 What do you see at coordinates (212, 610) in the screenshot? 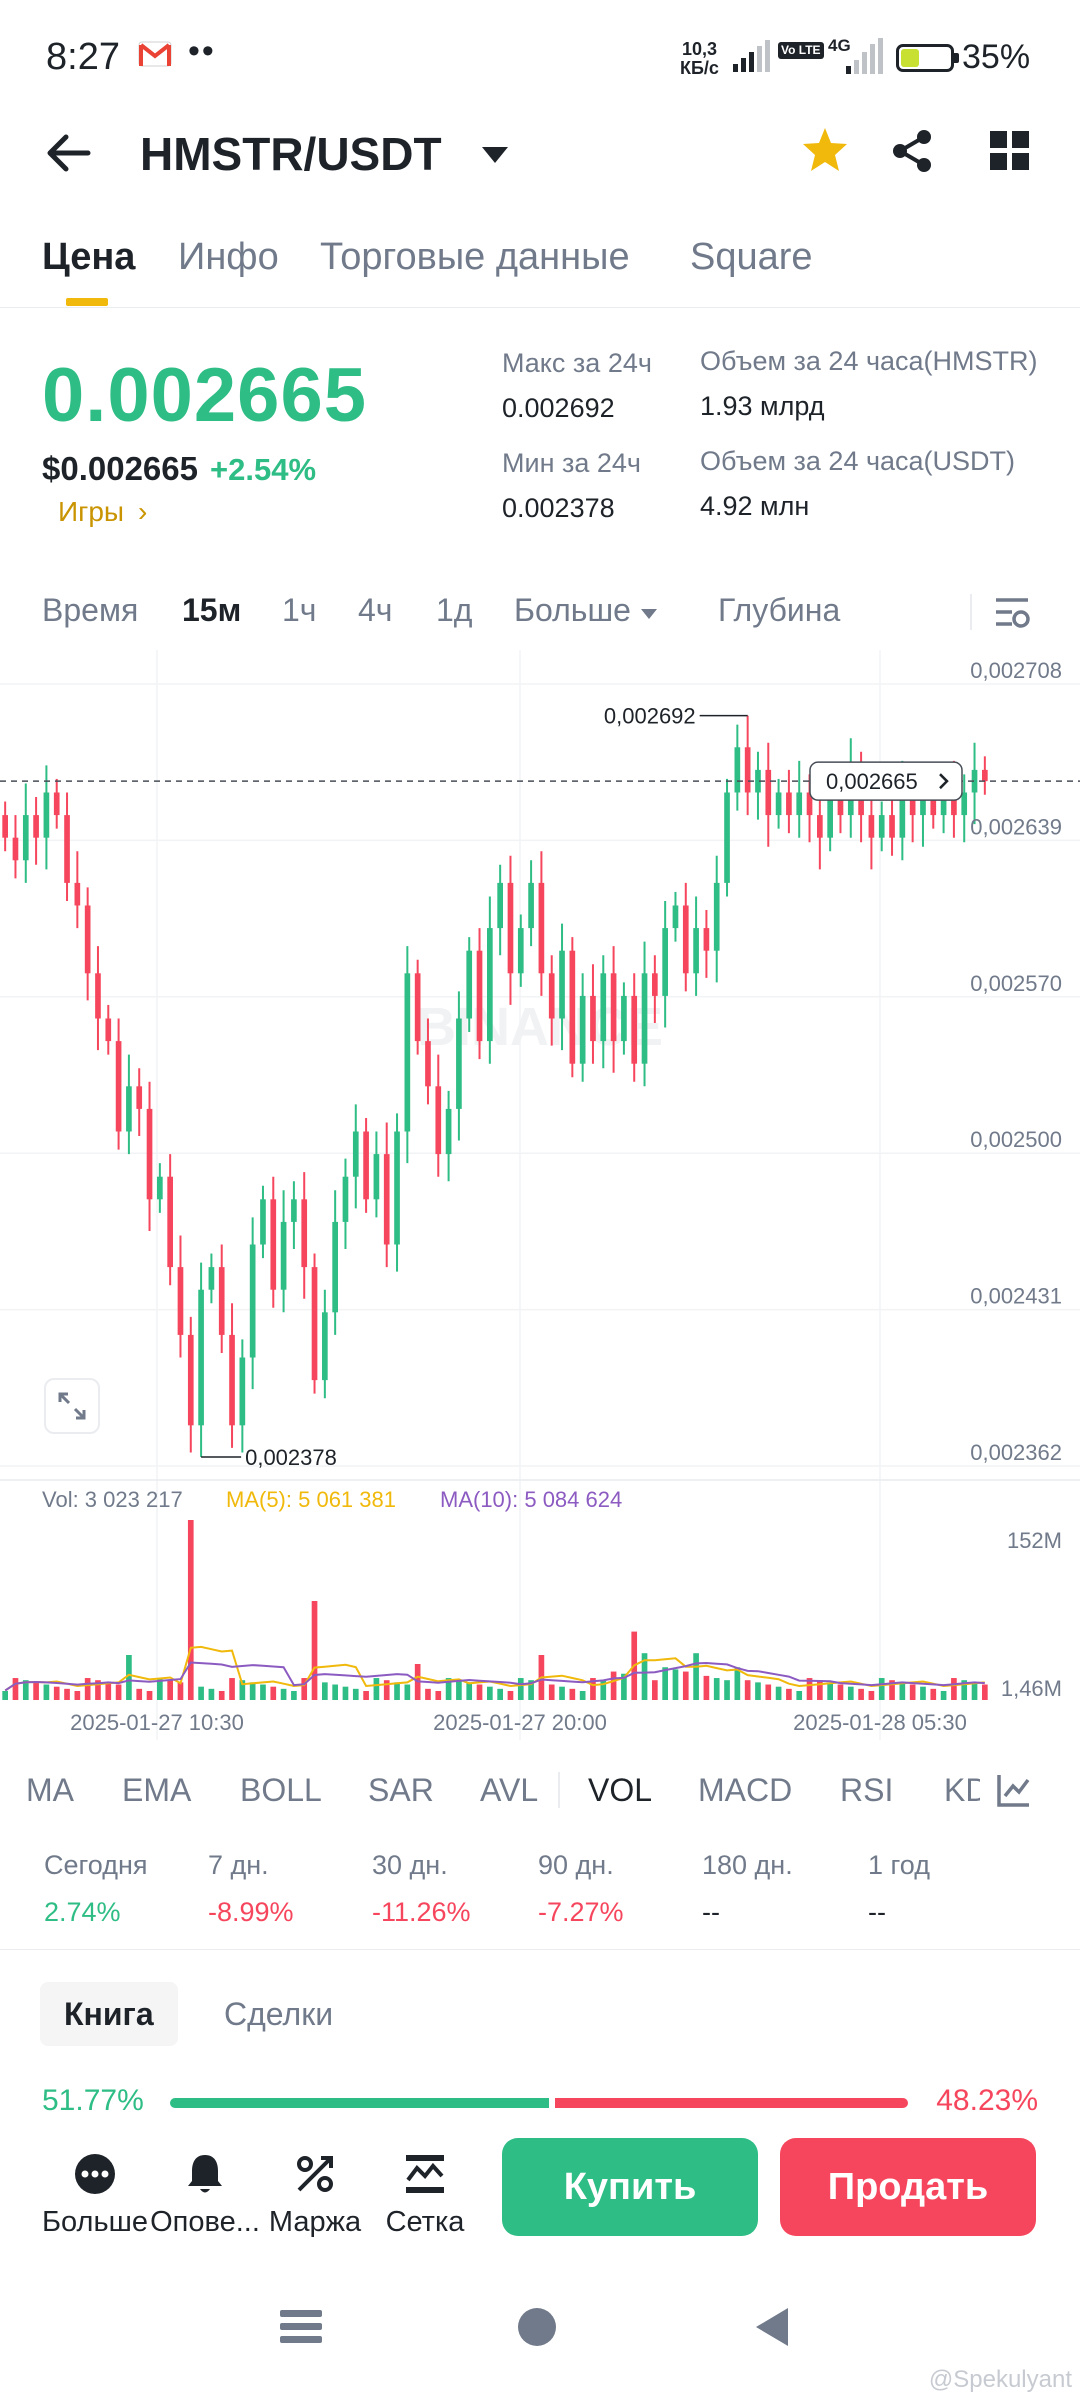
I see `interval-15m: 15м` at bounding box center [212, 610].